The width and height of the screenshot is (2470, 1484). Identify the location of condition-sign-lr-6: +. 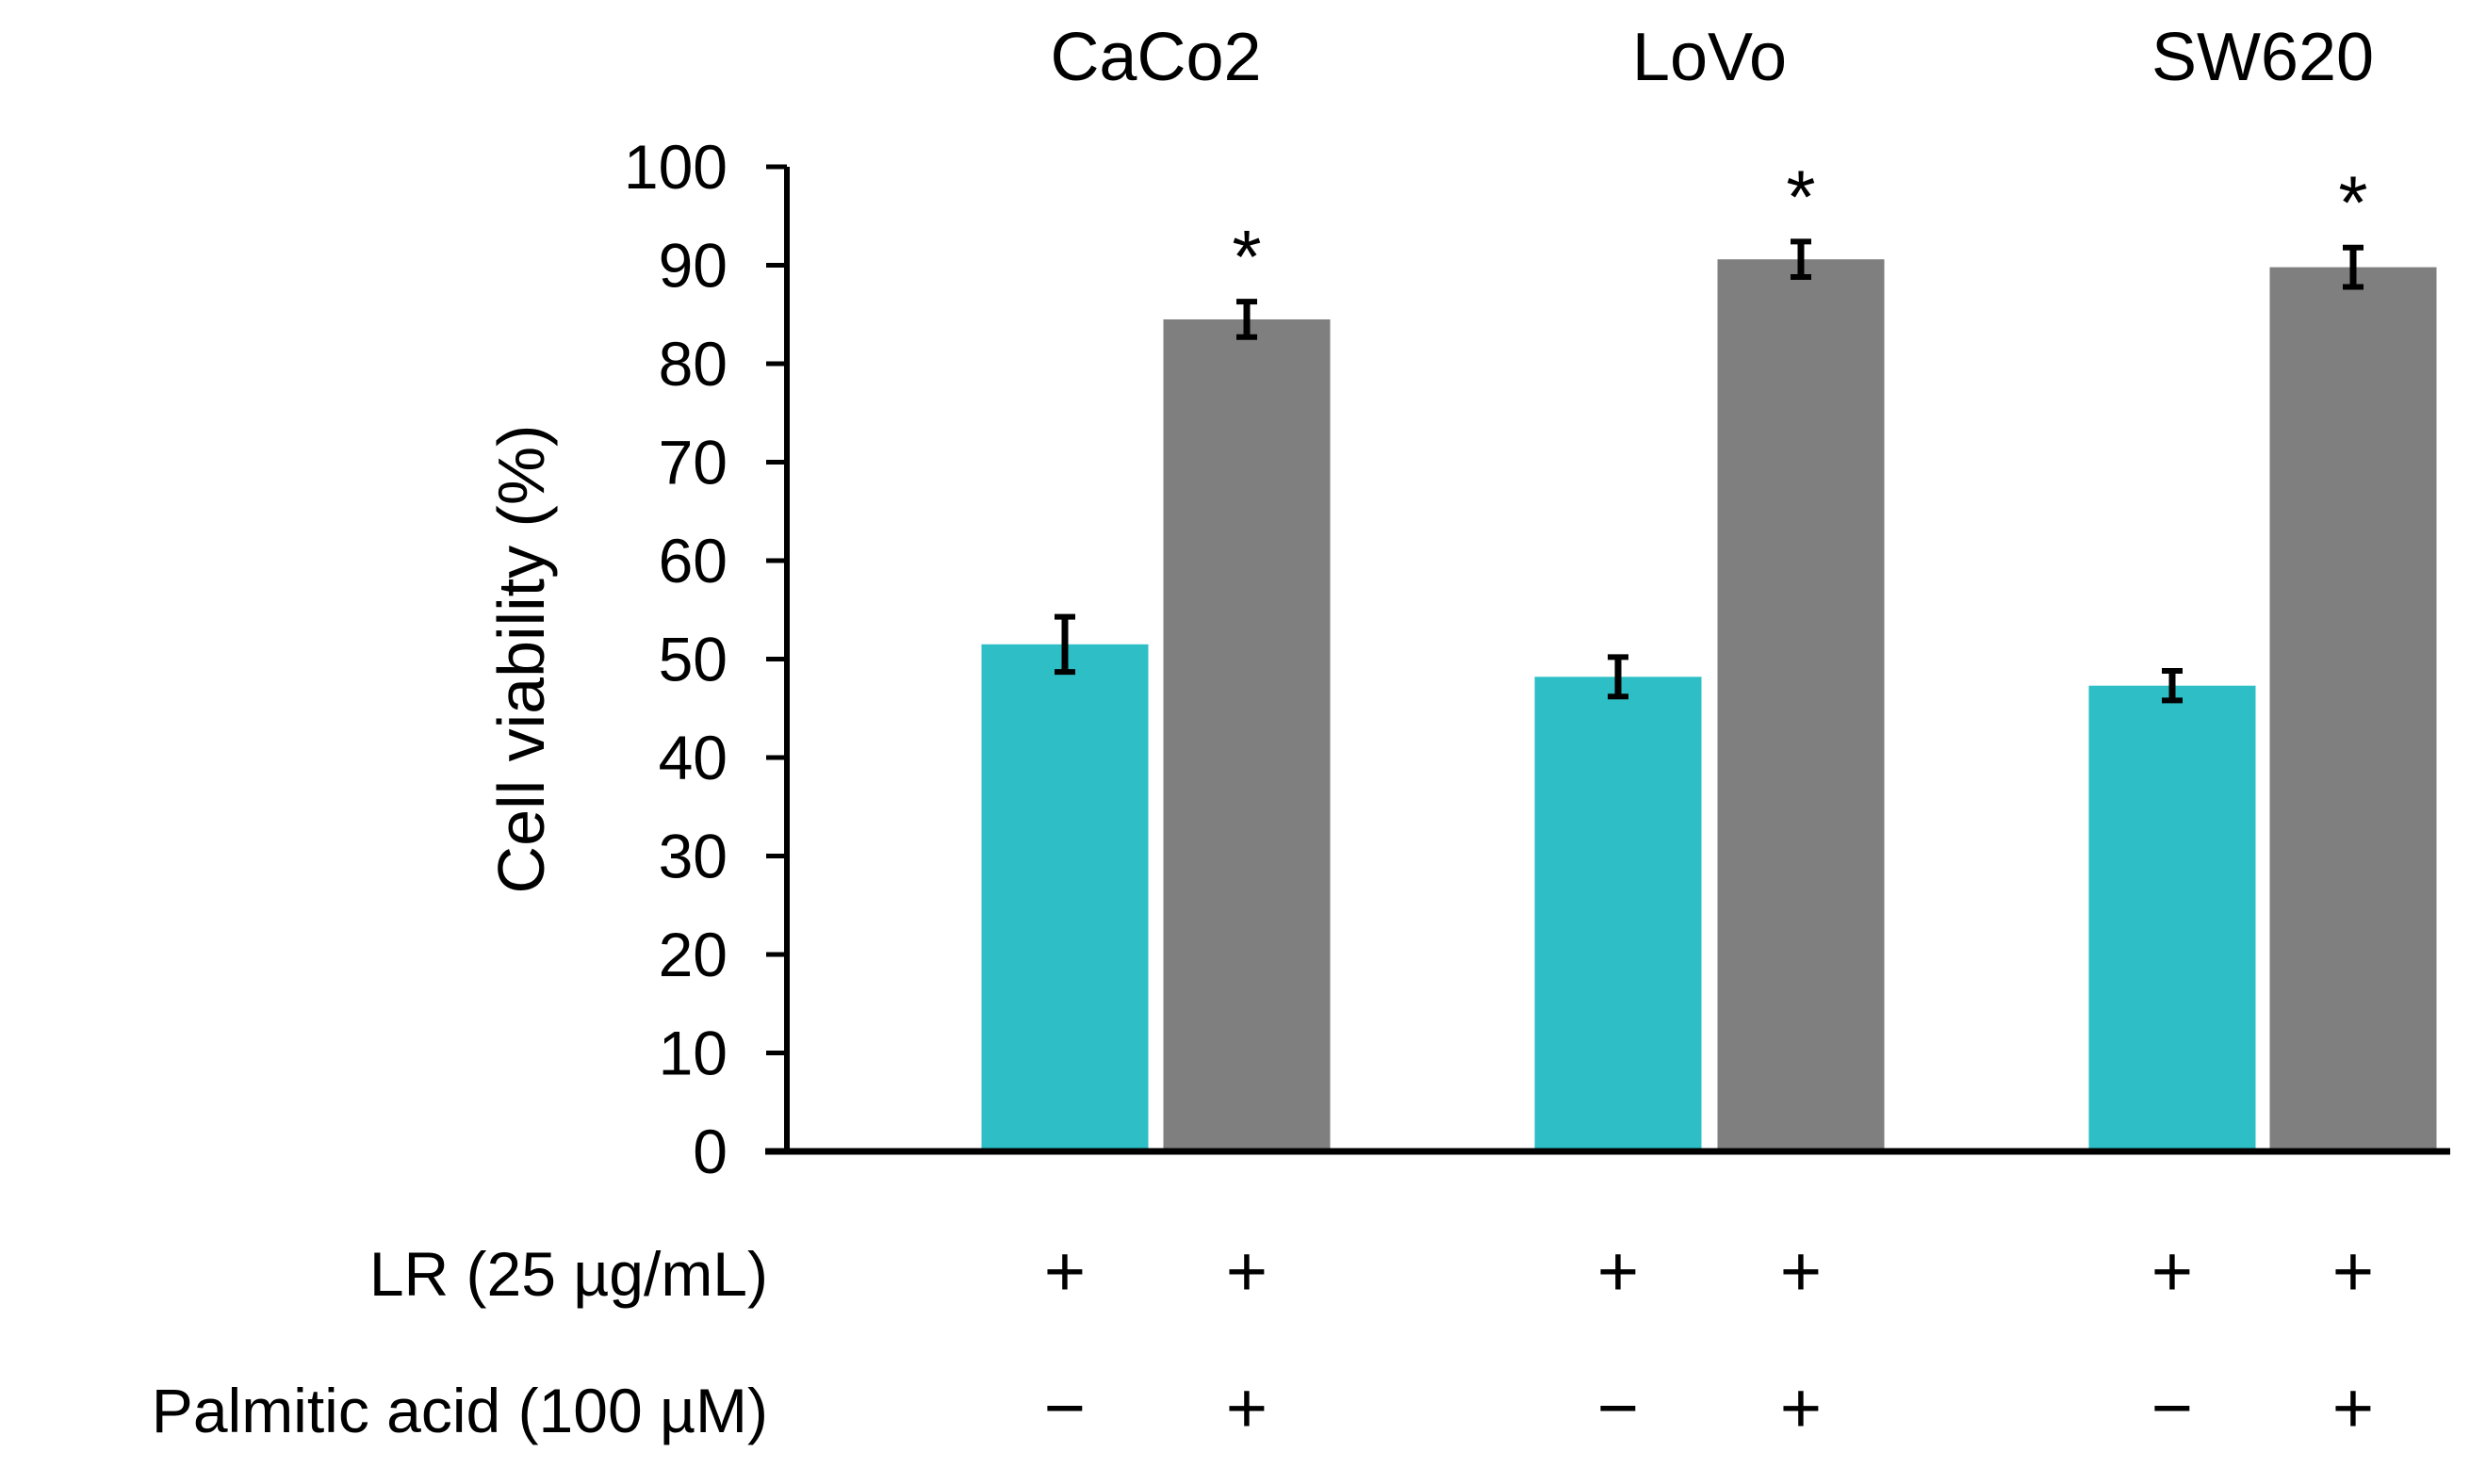
(2353, 1271).